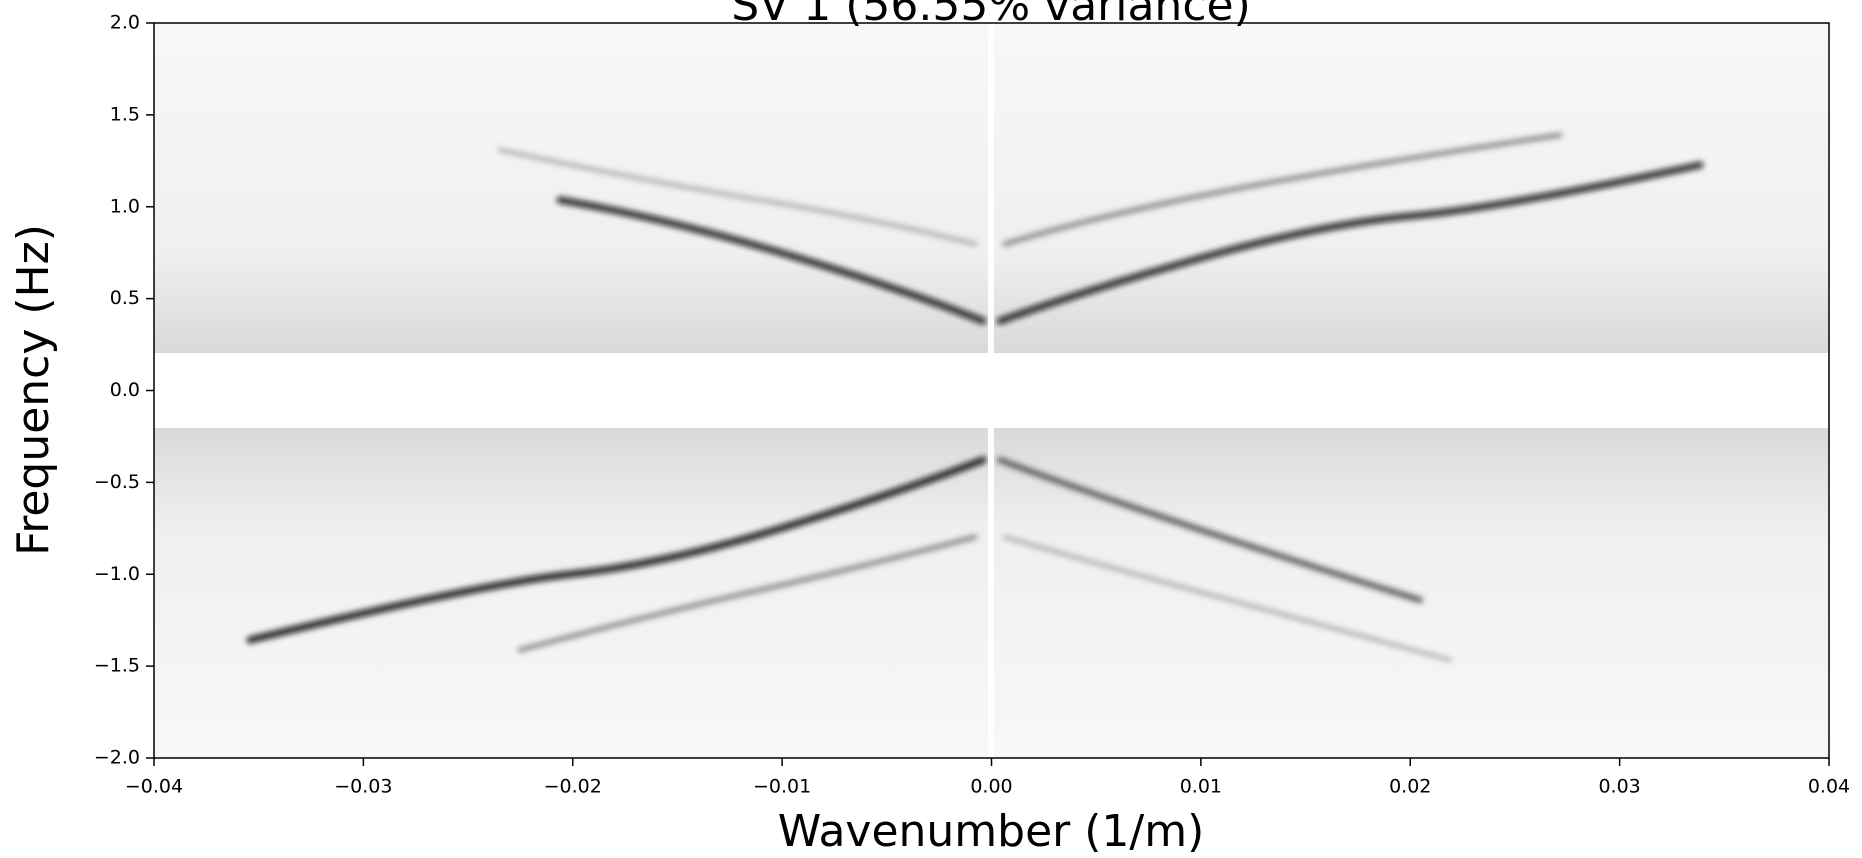  What do you see at coordinates (125, 206) in the screenshot?
I see `y-tick-label: 1.0` at bounding box center [125, 206].